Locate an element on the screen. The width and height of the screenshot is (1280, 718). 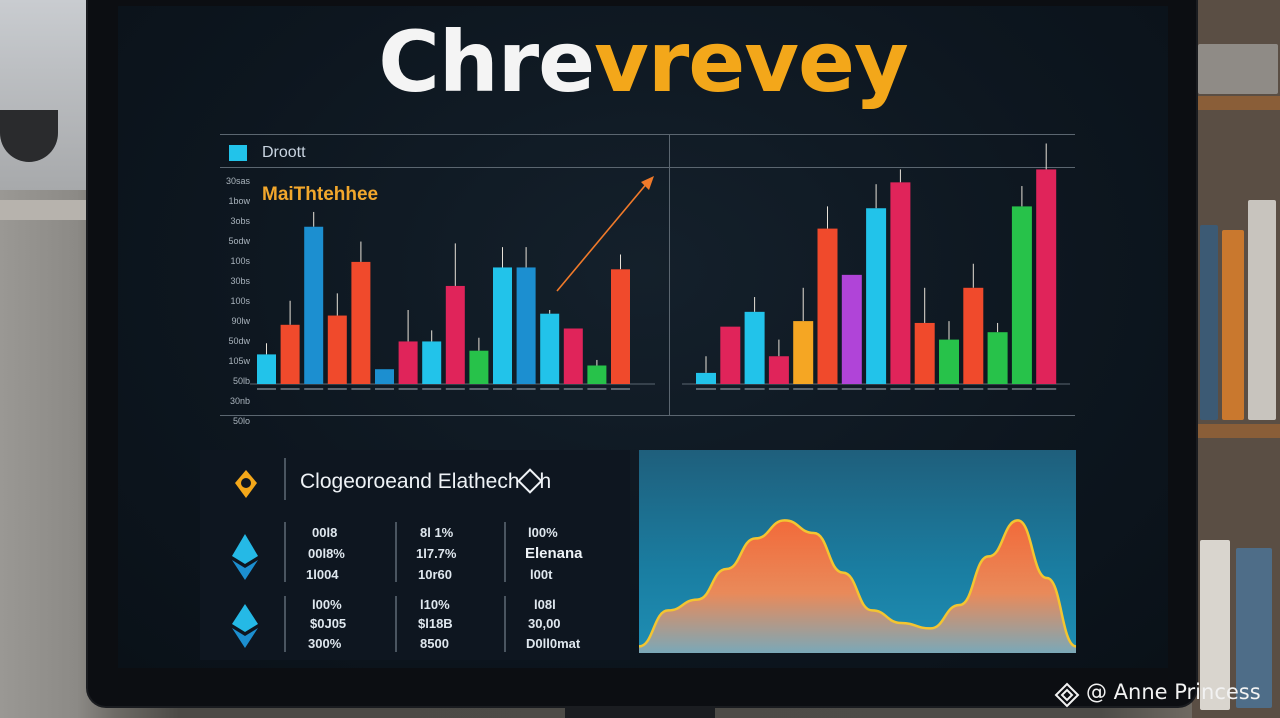
chart-divider is located at coordinates (669, 274).